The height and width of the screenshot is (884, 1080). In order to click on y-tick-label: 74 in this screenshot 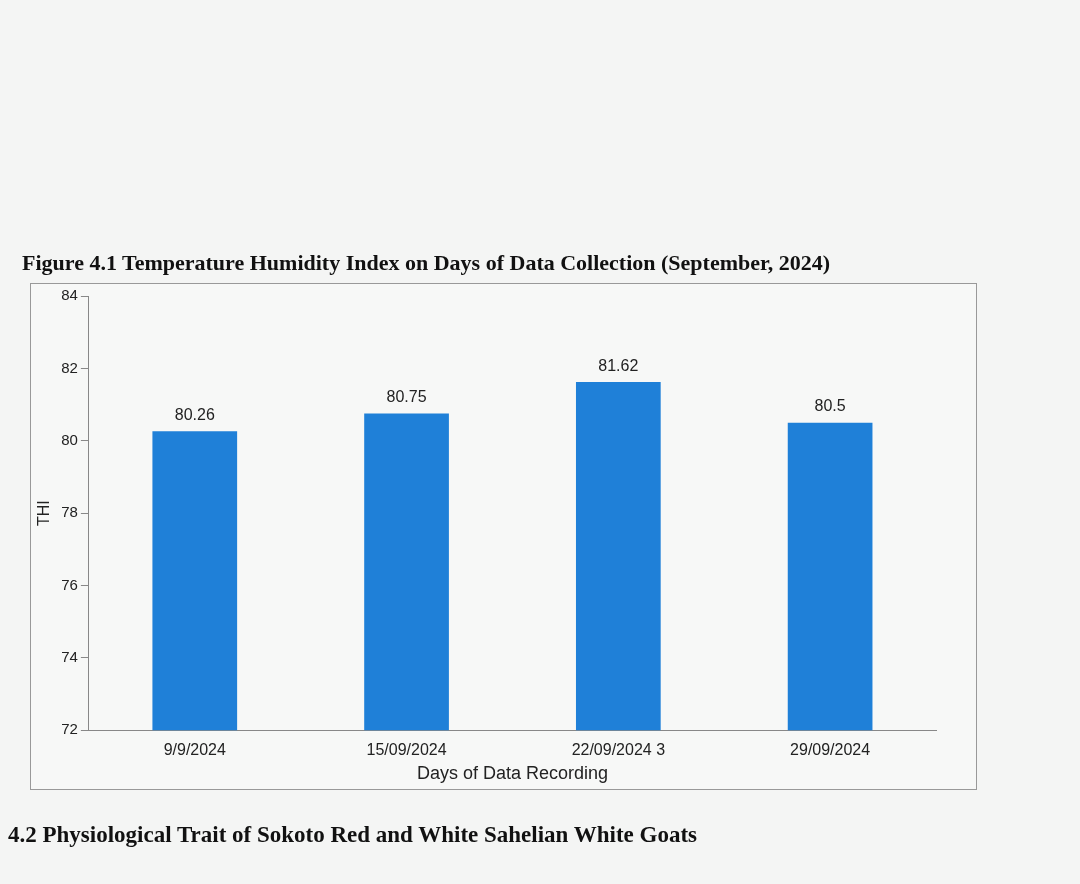, I will do `click(69, 656)`.